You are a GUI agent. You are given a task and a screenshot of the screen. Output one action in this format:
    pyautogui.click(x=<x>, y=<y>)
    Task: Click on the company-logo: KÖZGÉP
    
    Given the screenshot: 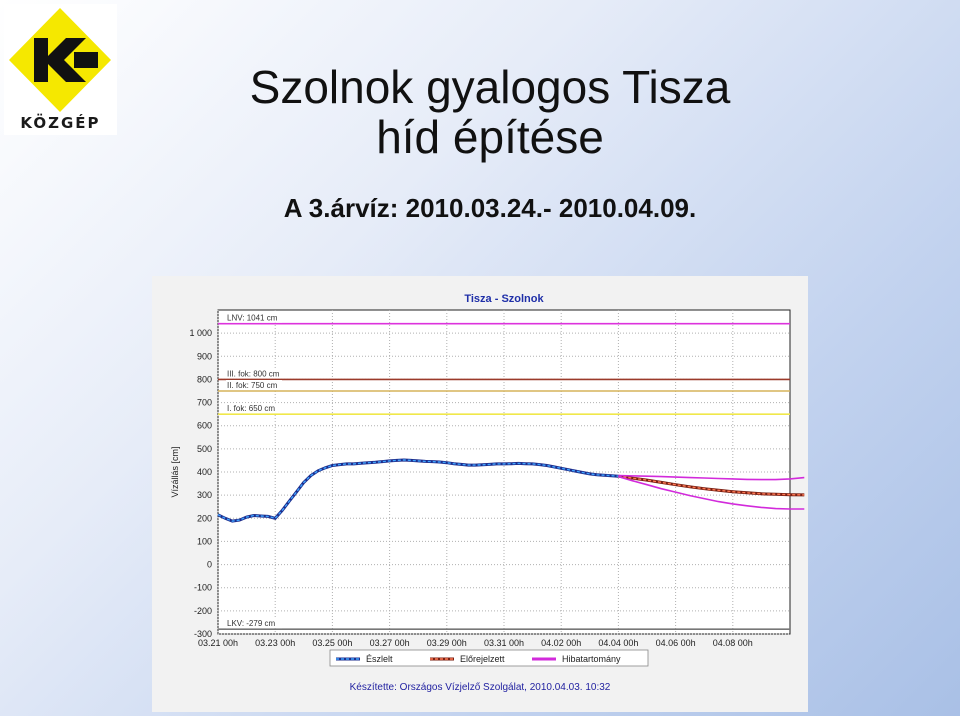 What is the action you would take?
    pyautogui.click(x=60, y=69)
    